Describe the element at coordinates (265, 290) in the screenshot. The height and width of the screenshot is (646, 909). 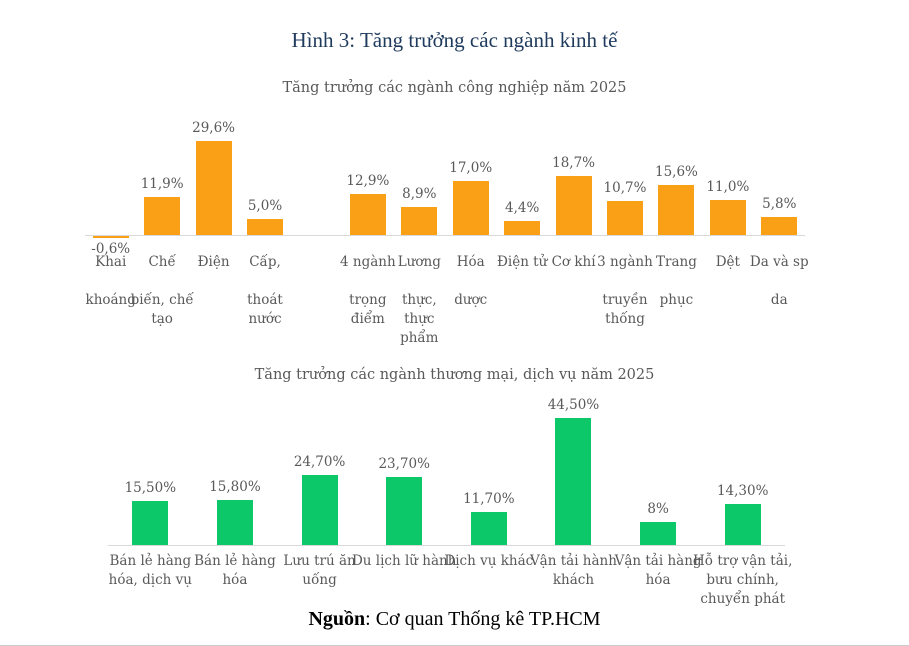
I see `category-label: Cấp, thoát nước` at that location.